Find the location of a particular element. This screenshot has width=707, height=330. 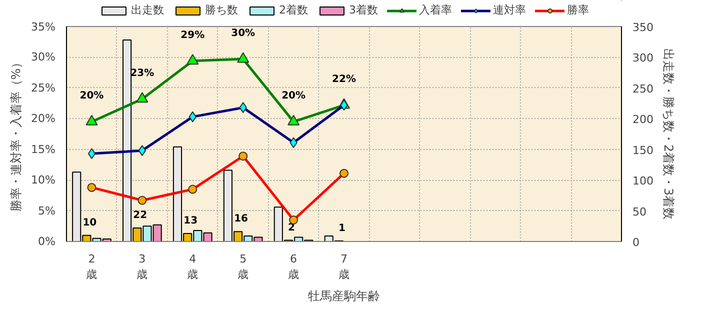

legend-label: 入着率 is located at coordinates (435, 10).